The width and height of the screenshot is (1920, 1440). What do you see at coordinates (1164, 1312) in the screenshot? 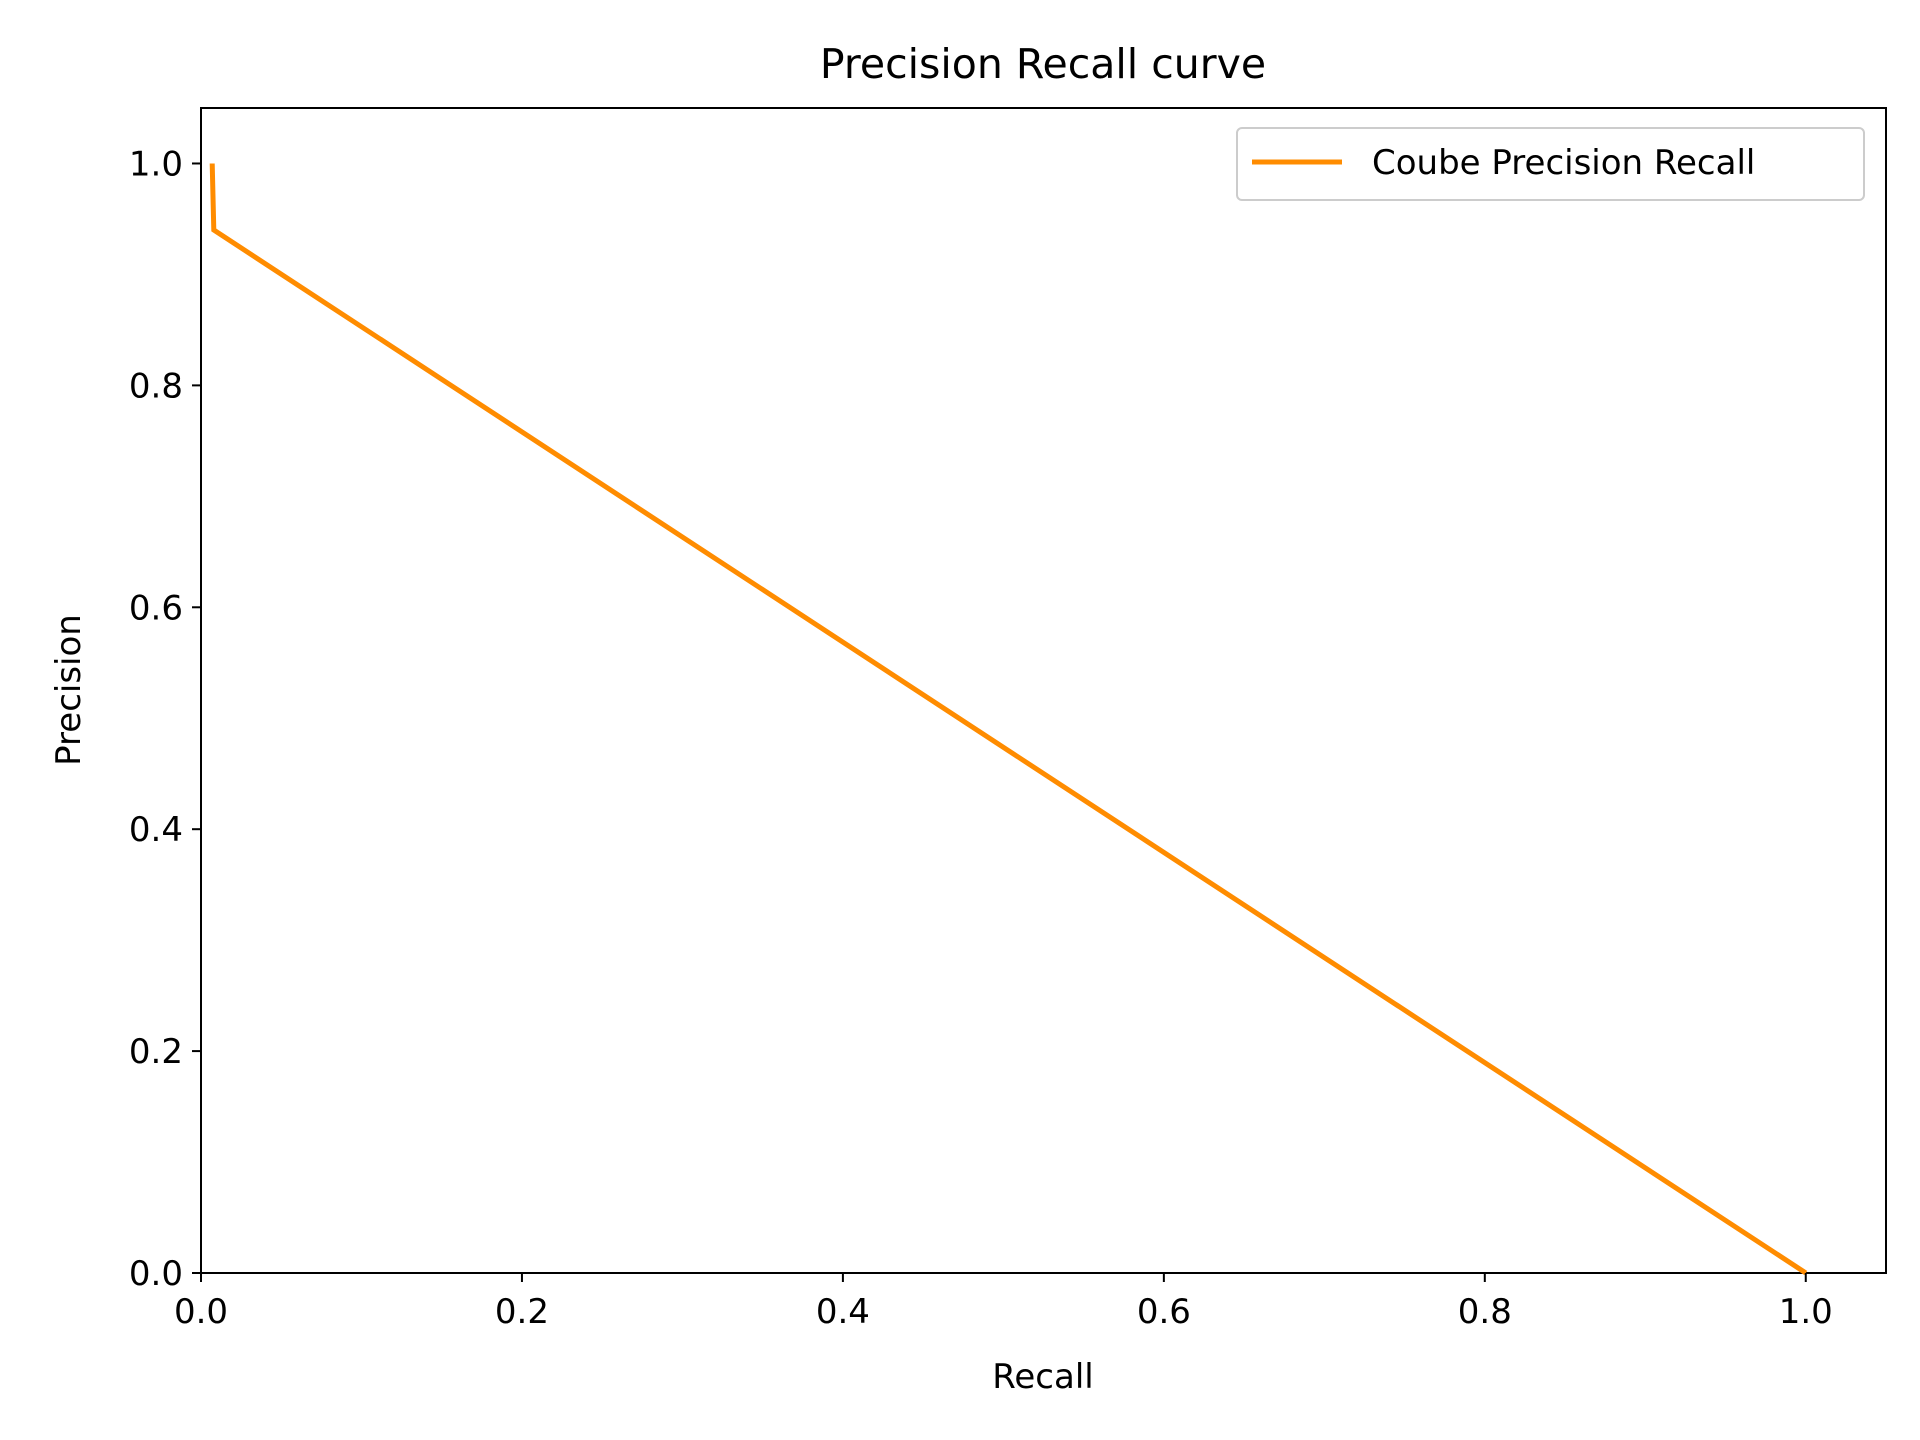
I see `x-tick-label: 0.6` at bounding box center [1164, 1312].